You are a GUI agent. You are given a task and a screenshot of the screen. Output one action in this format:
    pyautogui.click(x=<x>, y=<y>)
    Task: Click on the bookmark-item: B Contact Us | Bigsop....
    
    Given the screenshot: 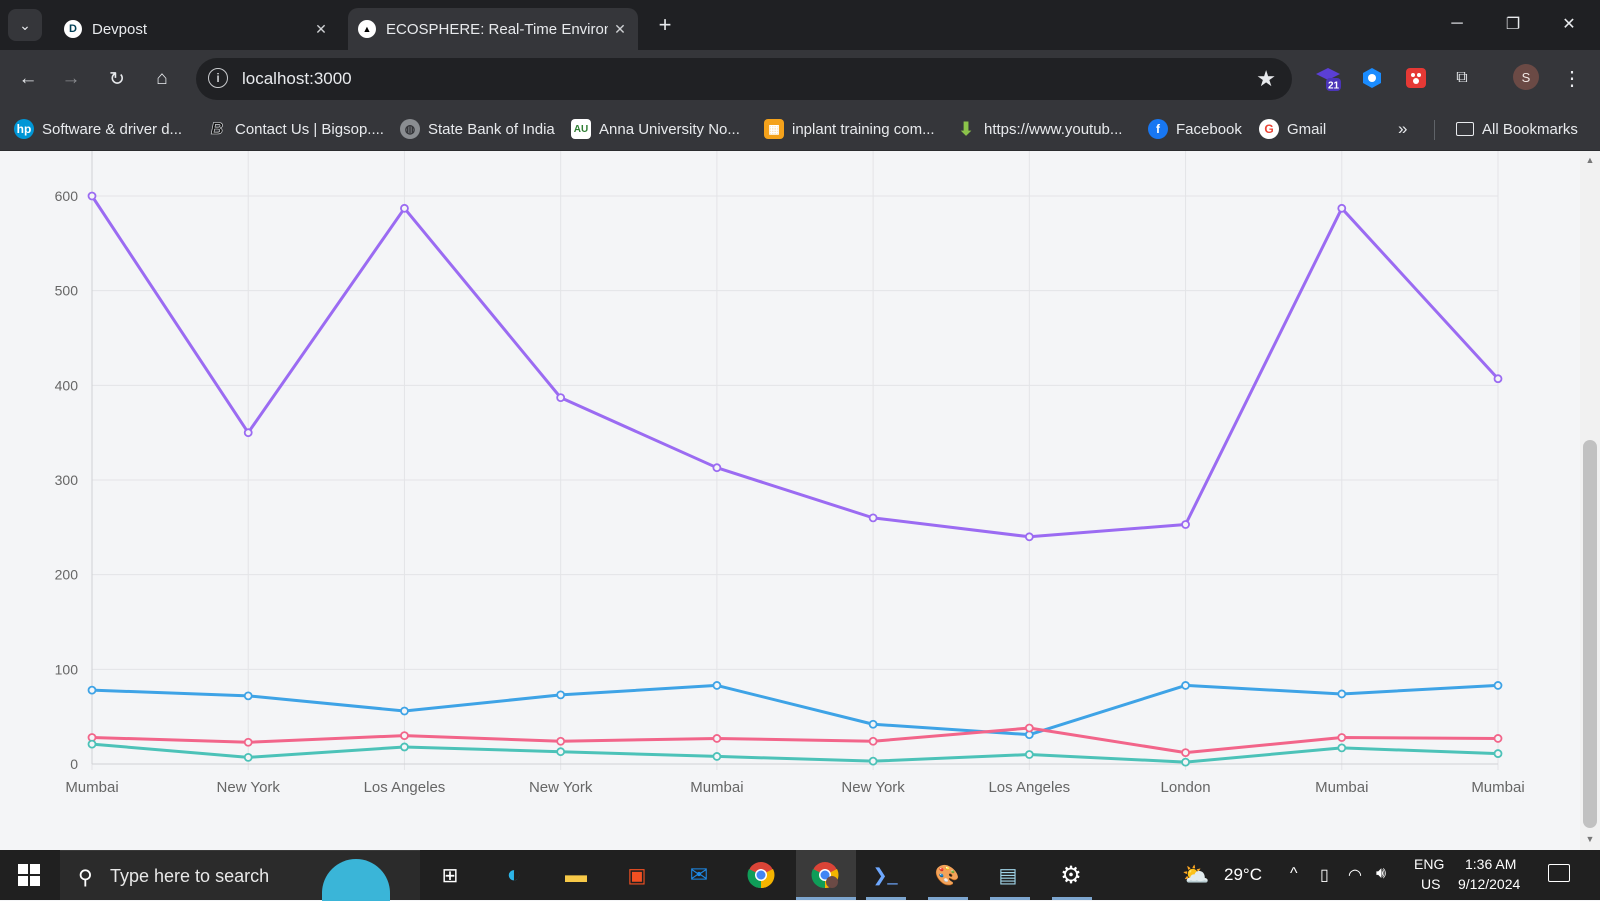 What is the action you would take?
    pyautogui.click(x=295, y=129)
    